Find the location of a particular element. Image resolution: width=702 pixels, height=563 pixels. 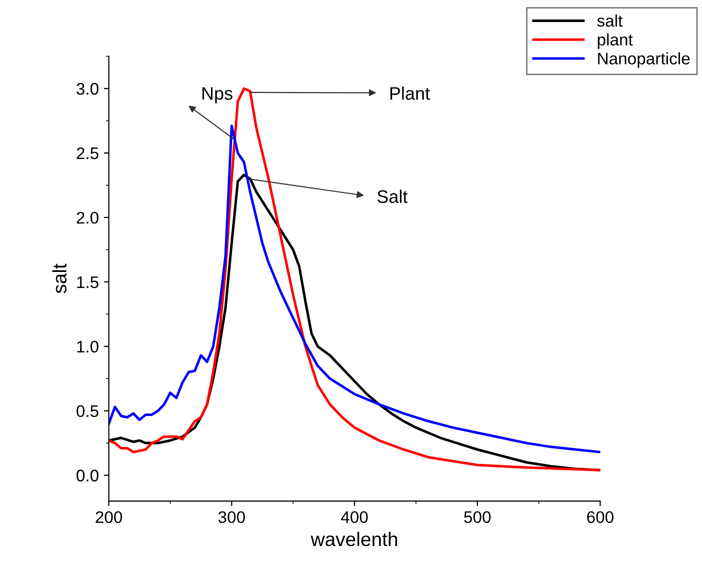

annotation: Plant is located at coordinates (410, 93).